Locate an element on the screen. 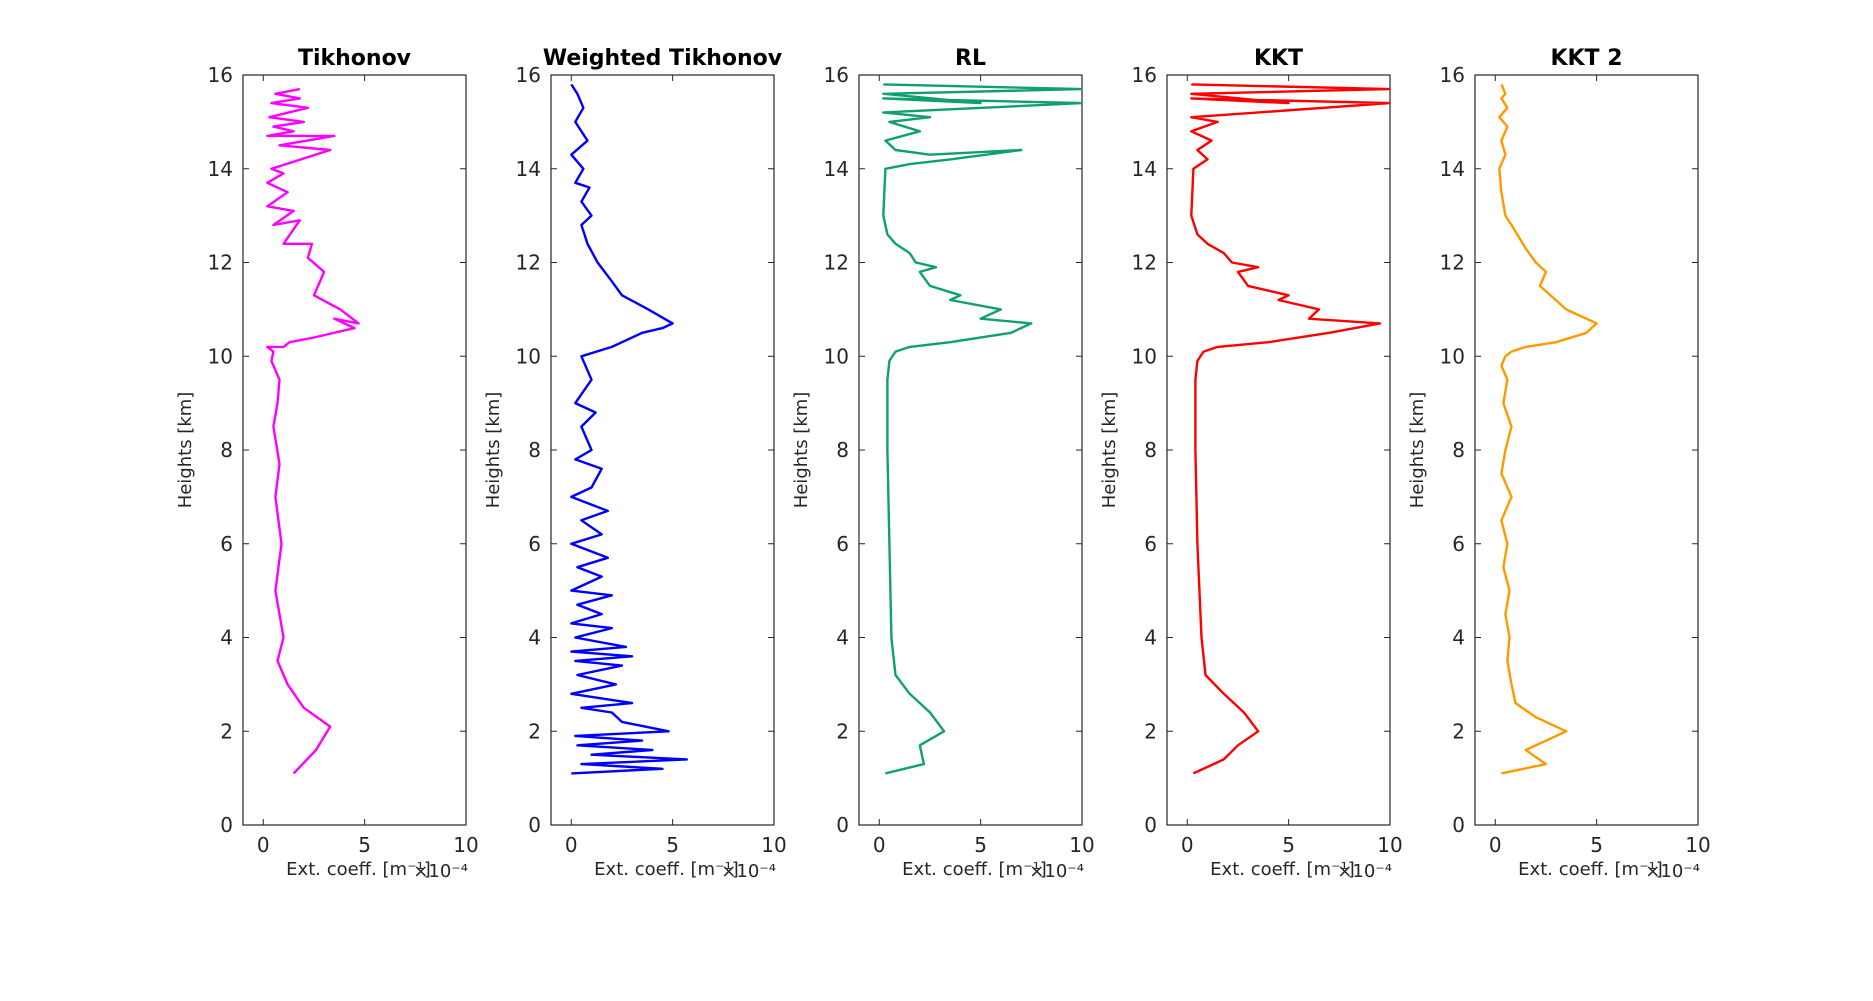 This screenshot has height=1001, width=1873. panel-title: KKT 2 is located at coordinates (1586, 58).